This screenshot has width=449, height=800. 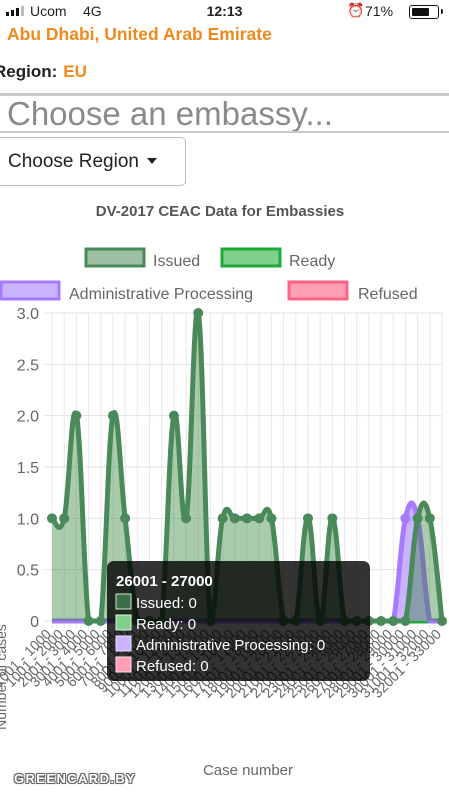 What do you see at coordinates (248, 770) in the screenshot?
I see `x-axis-label: Case number` at bounding box center [248, 770].